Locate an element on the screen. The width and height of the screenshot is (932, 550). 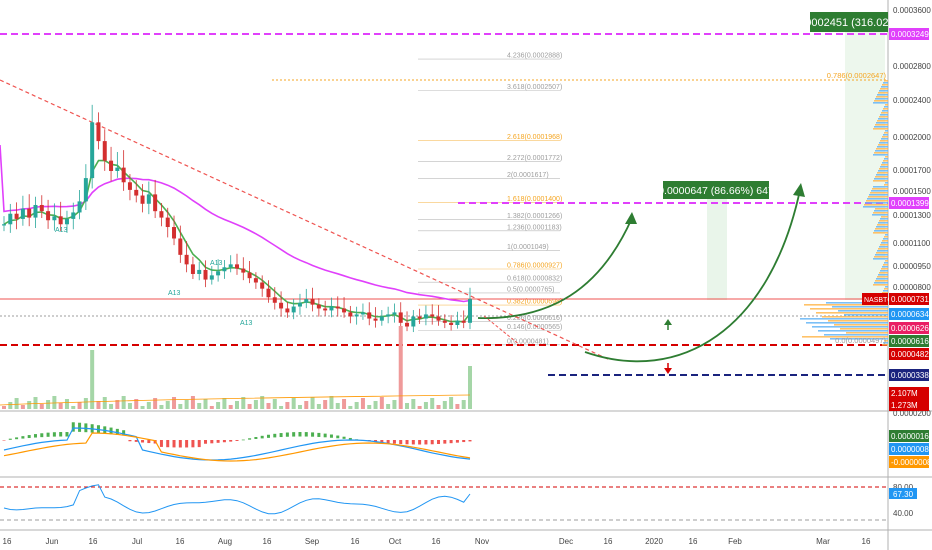
price-badge-text: 0.0000731 is located at coordinates (910, 299).